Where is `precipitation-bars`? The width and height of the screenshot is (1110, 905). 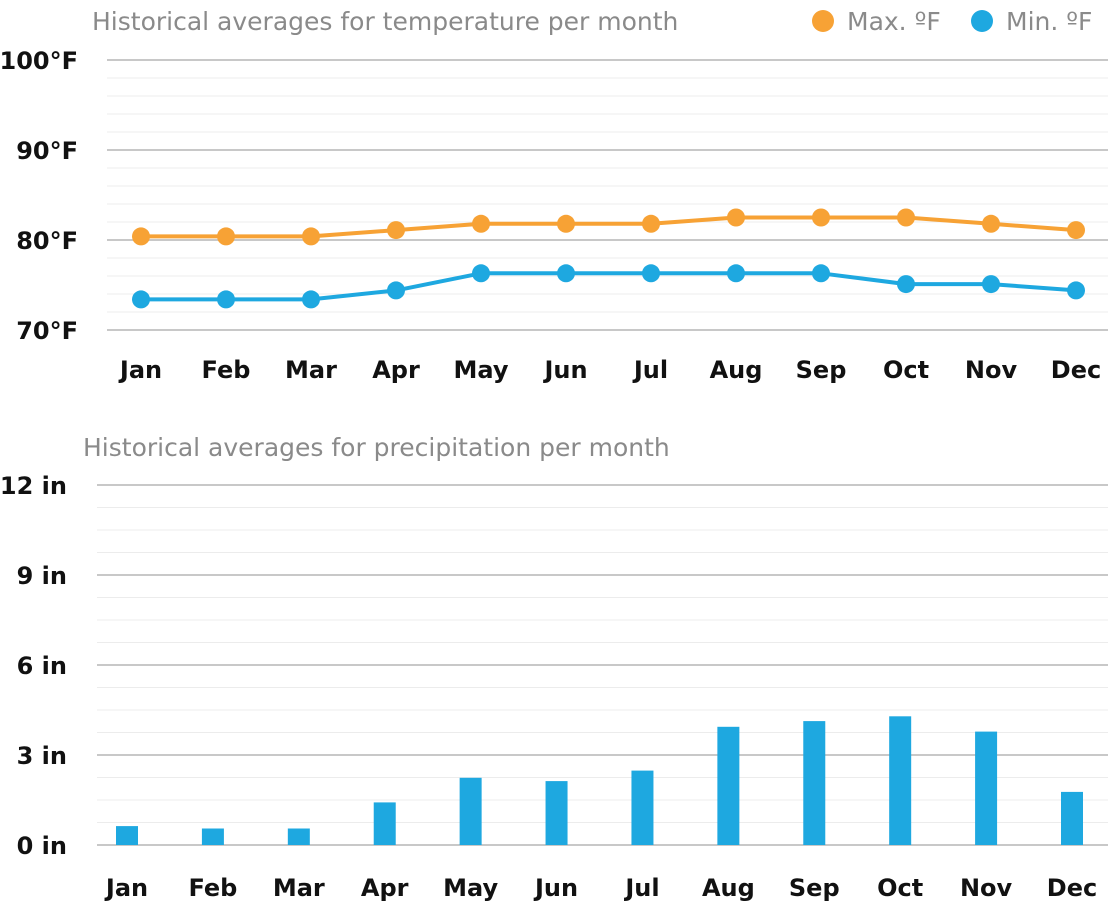 precipitation-bars is located at coordinates (599, 780).